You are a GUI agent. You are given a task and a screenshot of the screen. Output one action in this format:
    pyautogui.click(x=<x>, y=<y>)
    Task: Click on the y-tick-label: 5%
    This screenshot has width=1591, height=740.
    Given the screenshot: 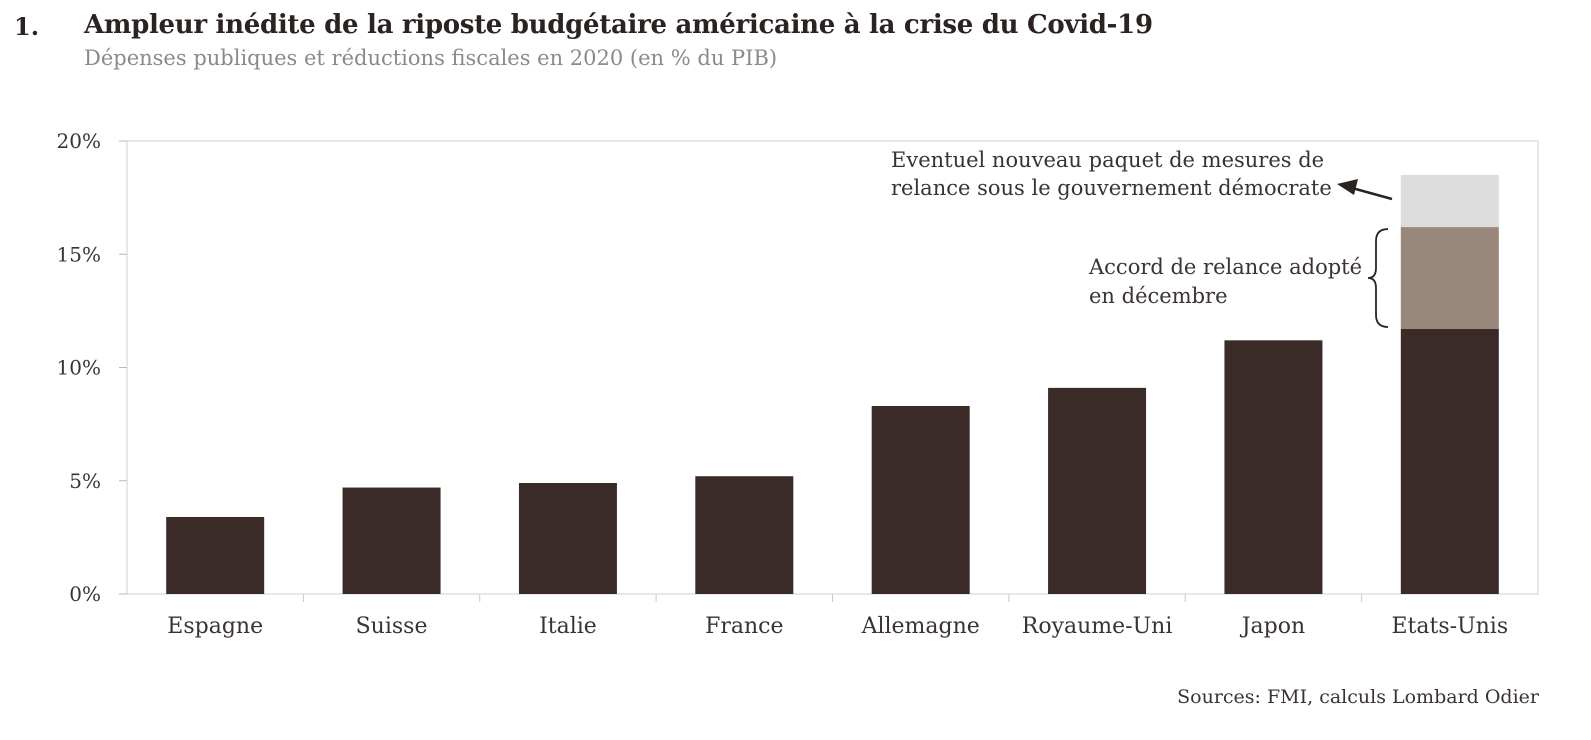 What is the action you would take?
    pyautogui.click(x=85, y=481)
    